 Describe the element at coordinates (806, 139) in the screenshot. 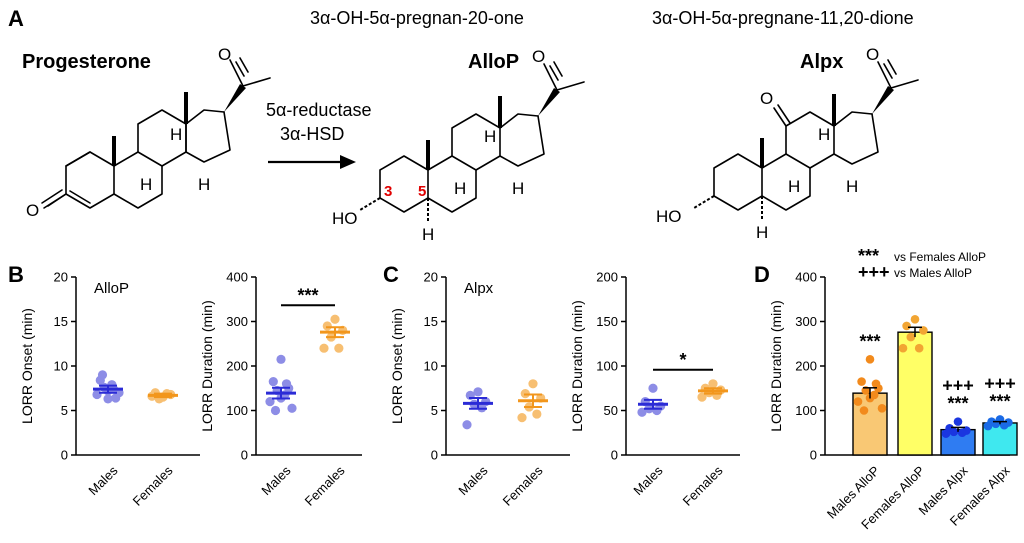

I see `alpx-structure` at that location.